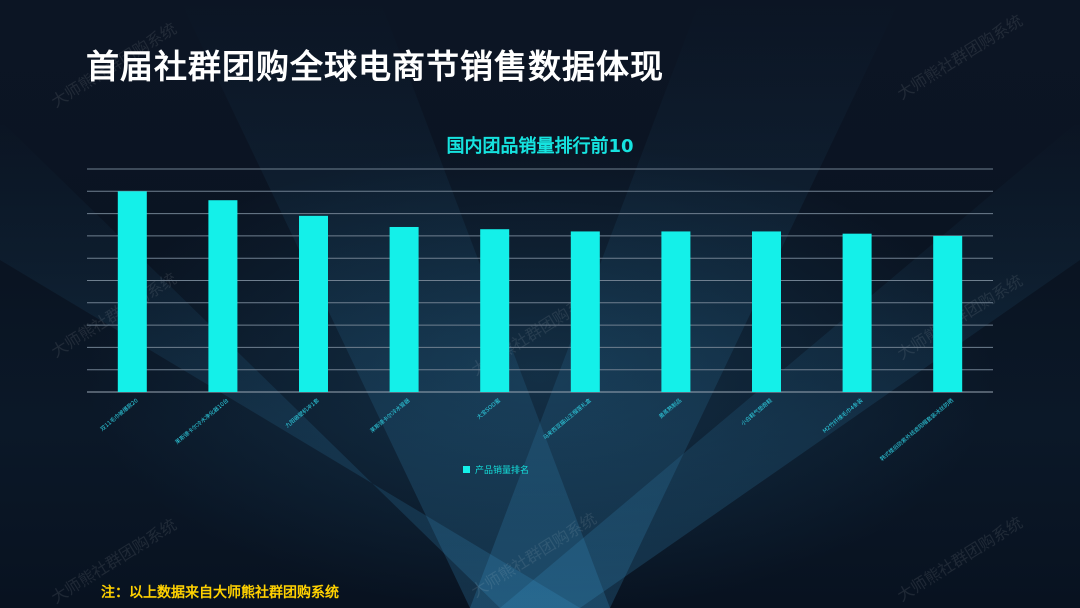 This screenshot has height=608, width=1080. What do you see at coordinates (488, 408) in the screenshot?
I see `x-tick-label: 大宝SOD蜜` at bounding box center [488, 408].